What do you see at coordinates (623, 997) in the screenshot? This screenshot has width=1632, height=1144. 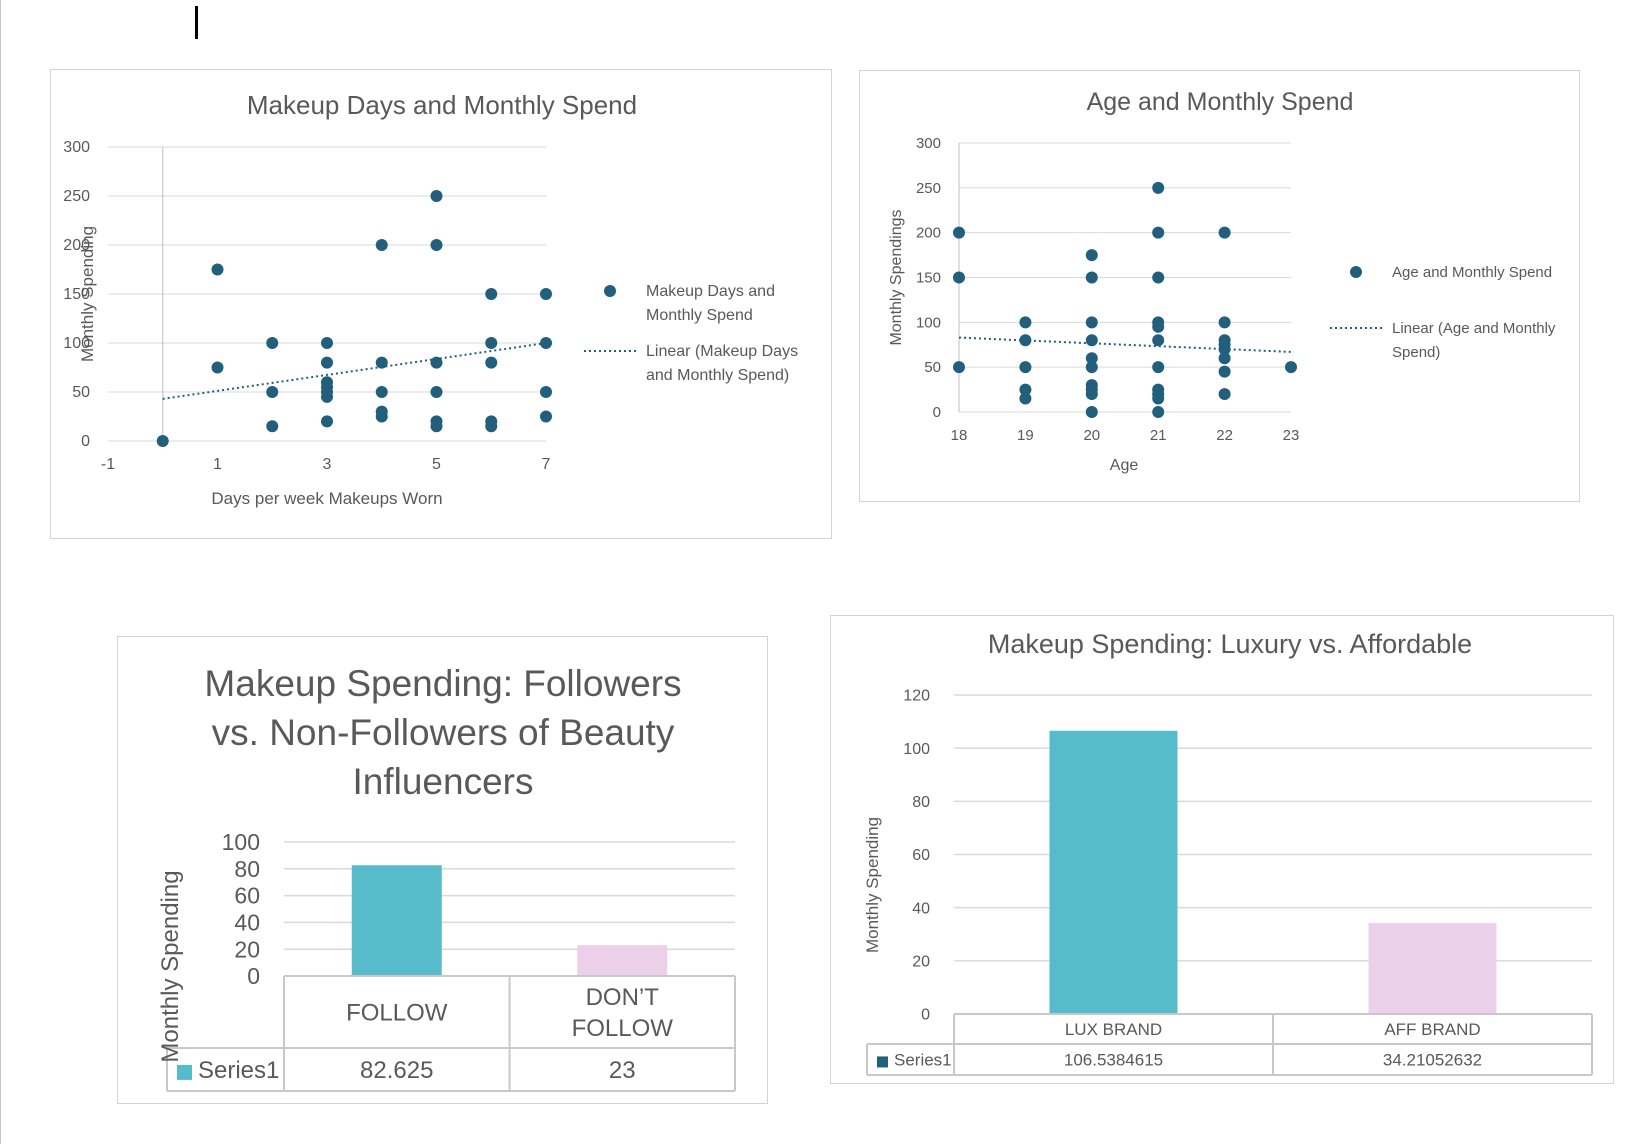 I see `c3-category-label: DON’T` at bounding box center [623, 997].